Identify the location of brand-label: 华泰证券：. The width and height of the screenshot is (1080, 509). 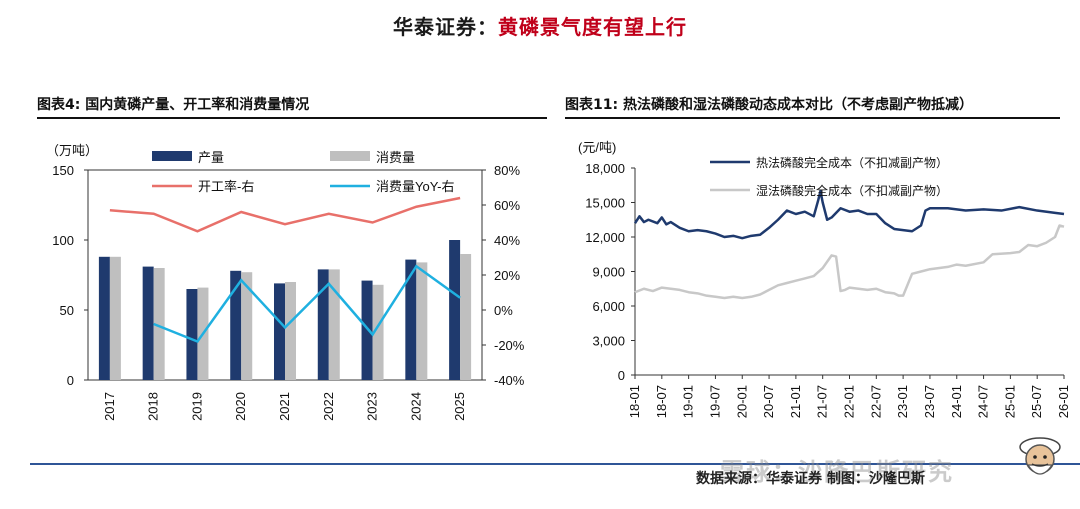
(445, 27).